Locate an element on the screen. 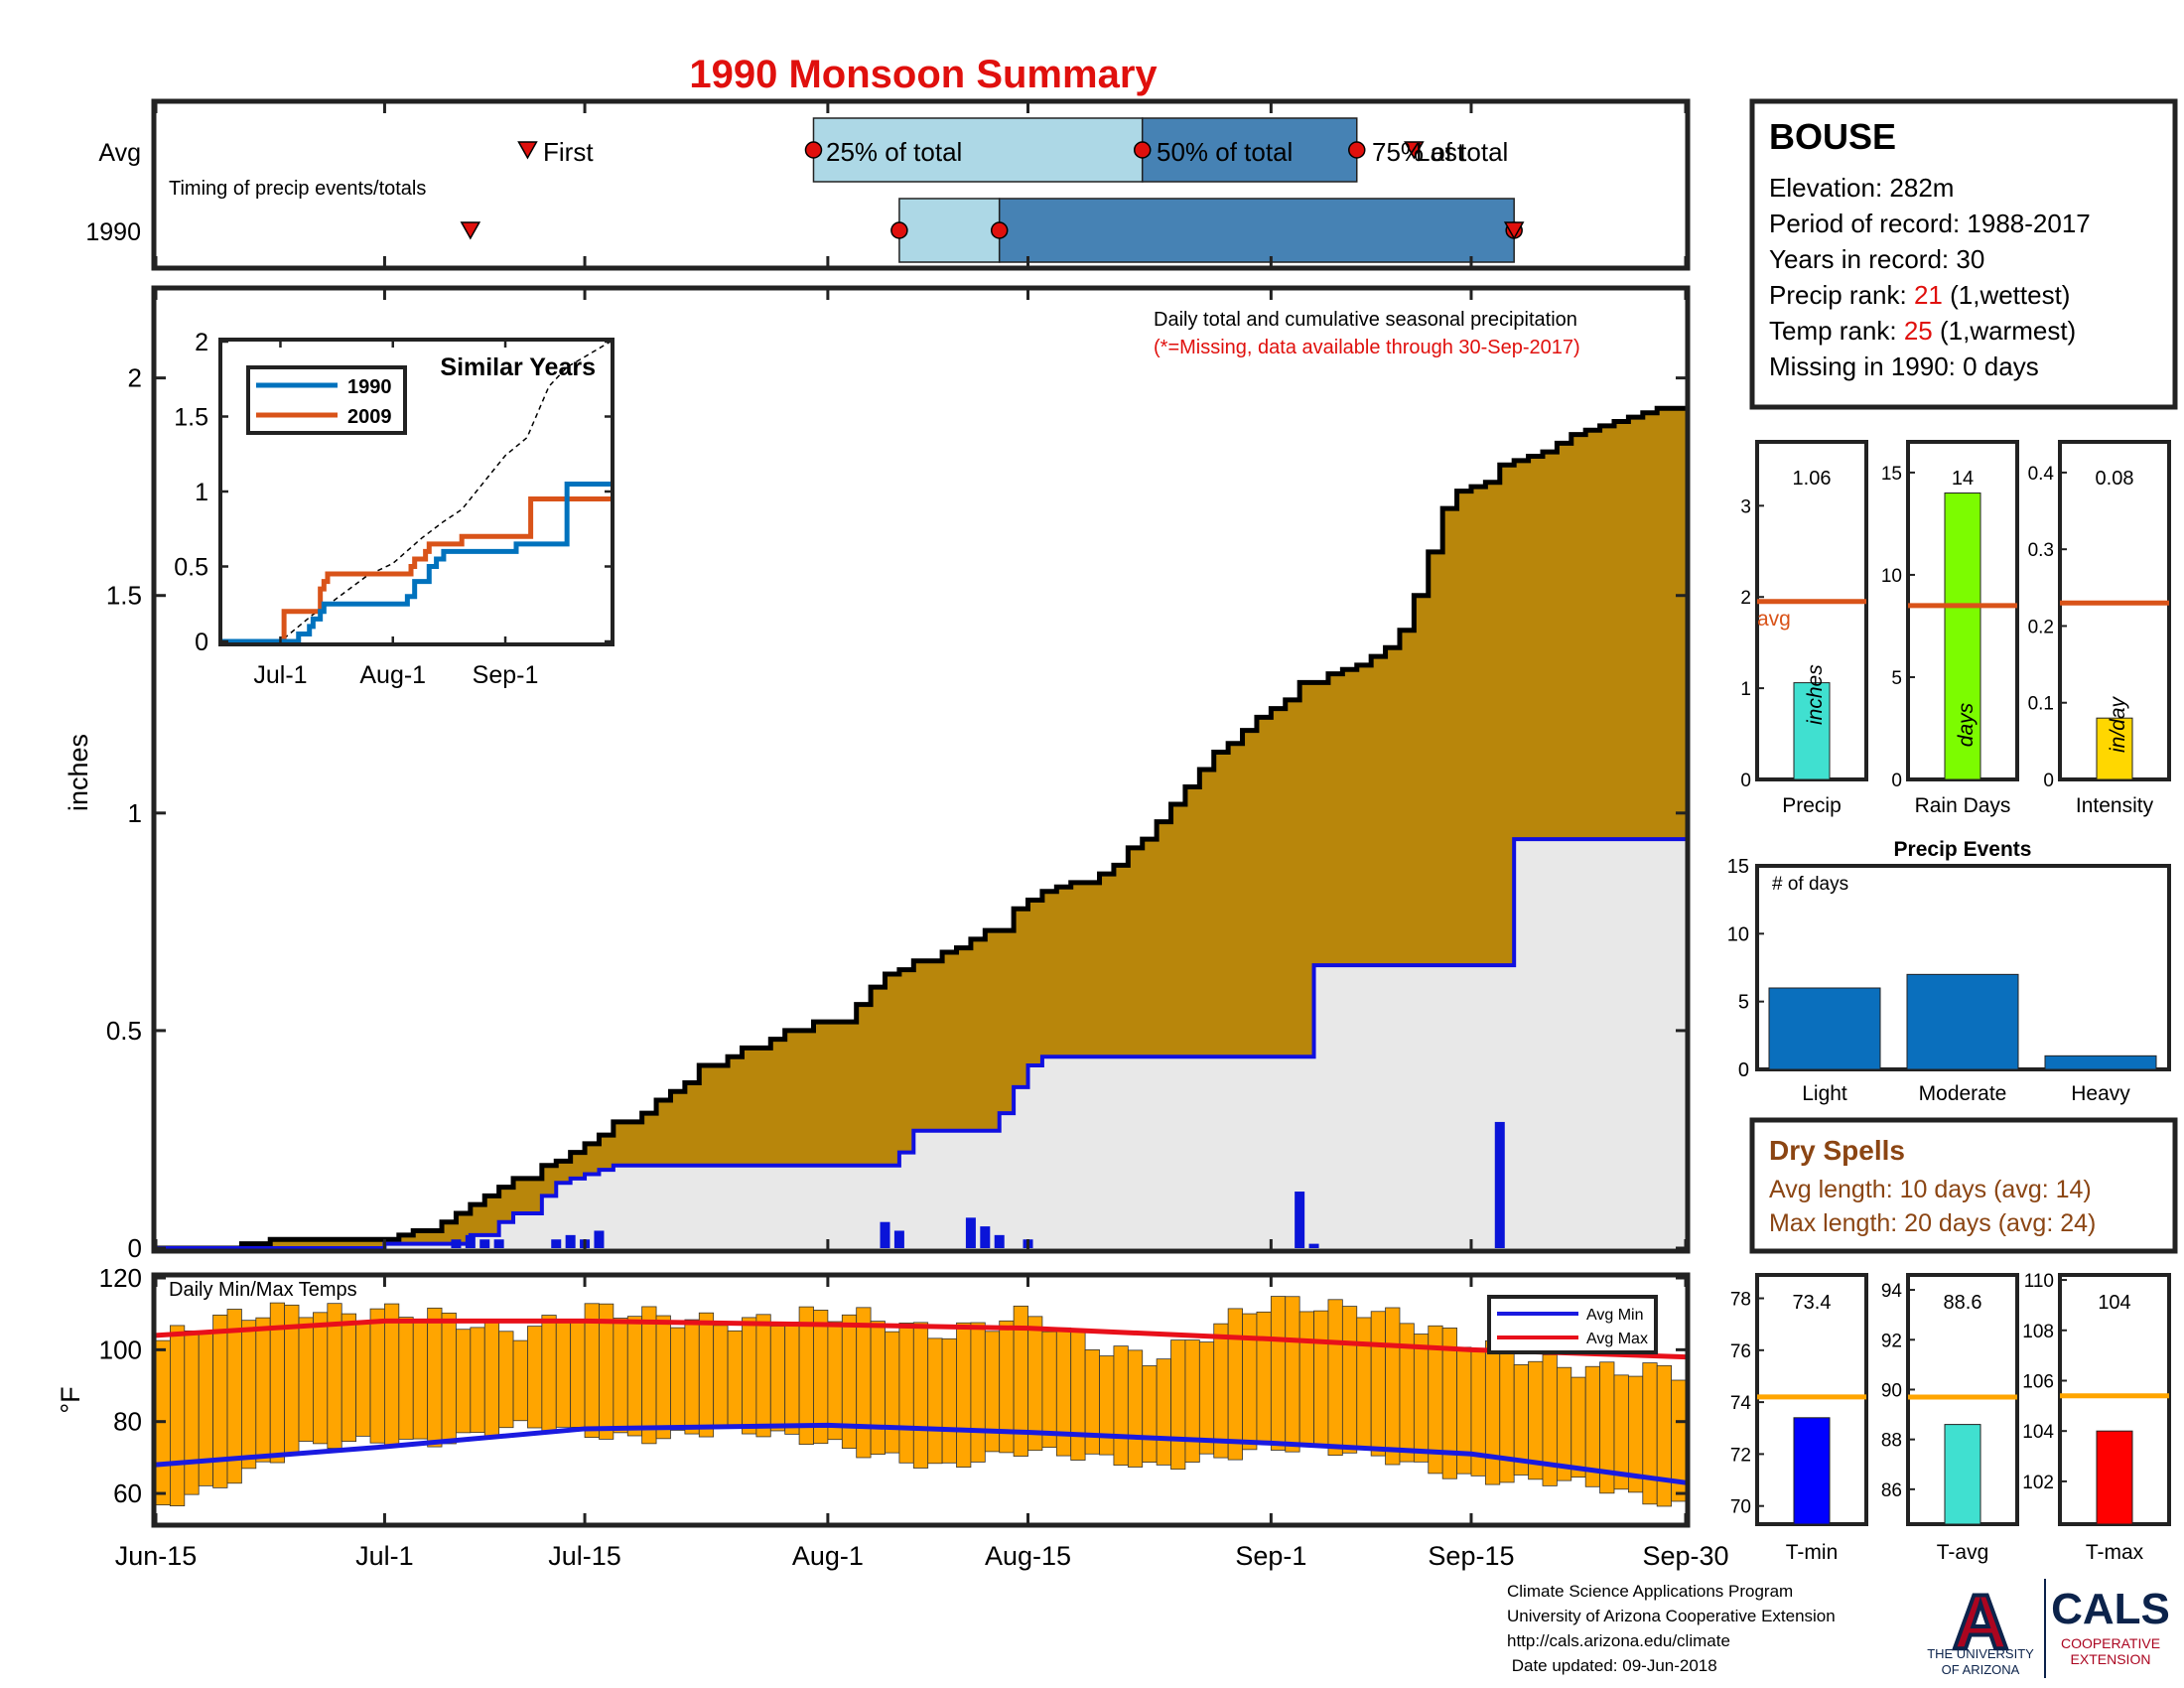 This screenshot has height=1688, width=2184. tmax-panel-ytick-label: 108 is located at coordinates (2038, 1332).